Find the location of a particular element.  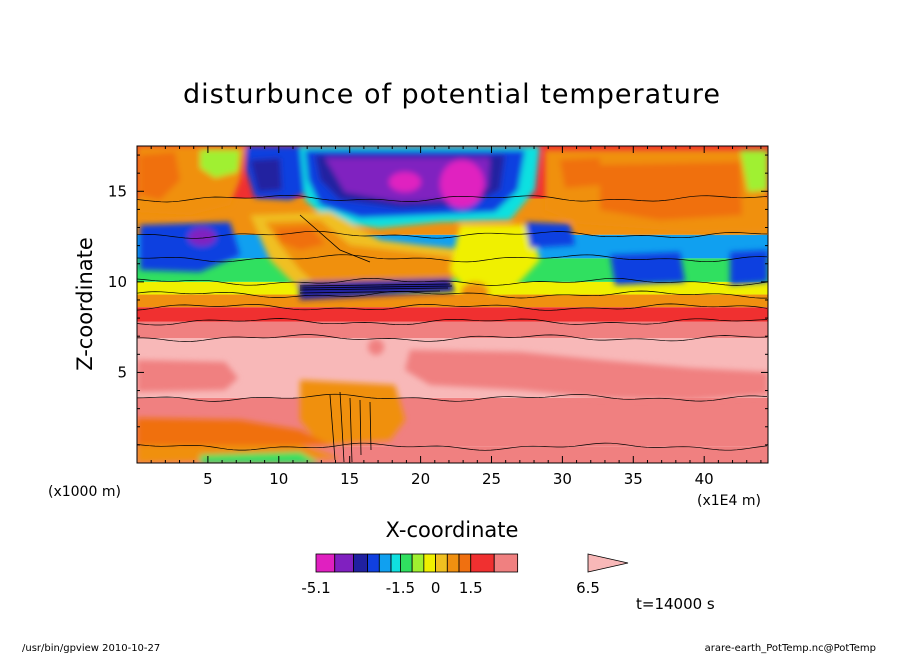

layer-yellow-low is located at coordinates (452, 301).